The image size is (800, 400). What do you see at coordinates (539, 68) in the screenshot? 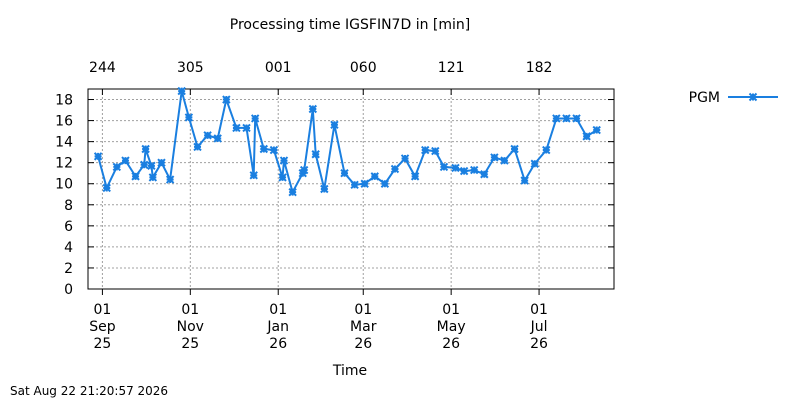
I see `top-tick-label: 182` at bounding box center [539, 68].